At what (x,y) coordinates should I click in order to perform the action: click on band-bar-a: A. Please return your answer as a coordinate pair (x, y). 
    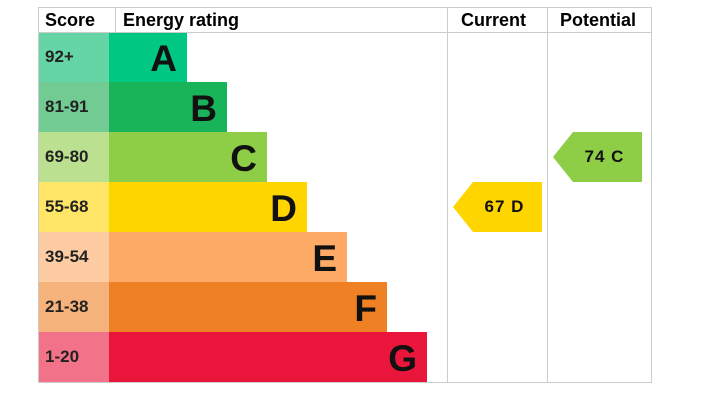
    Looking at the image, I should click on (148, 57).